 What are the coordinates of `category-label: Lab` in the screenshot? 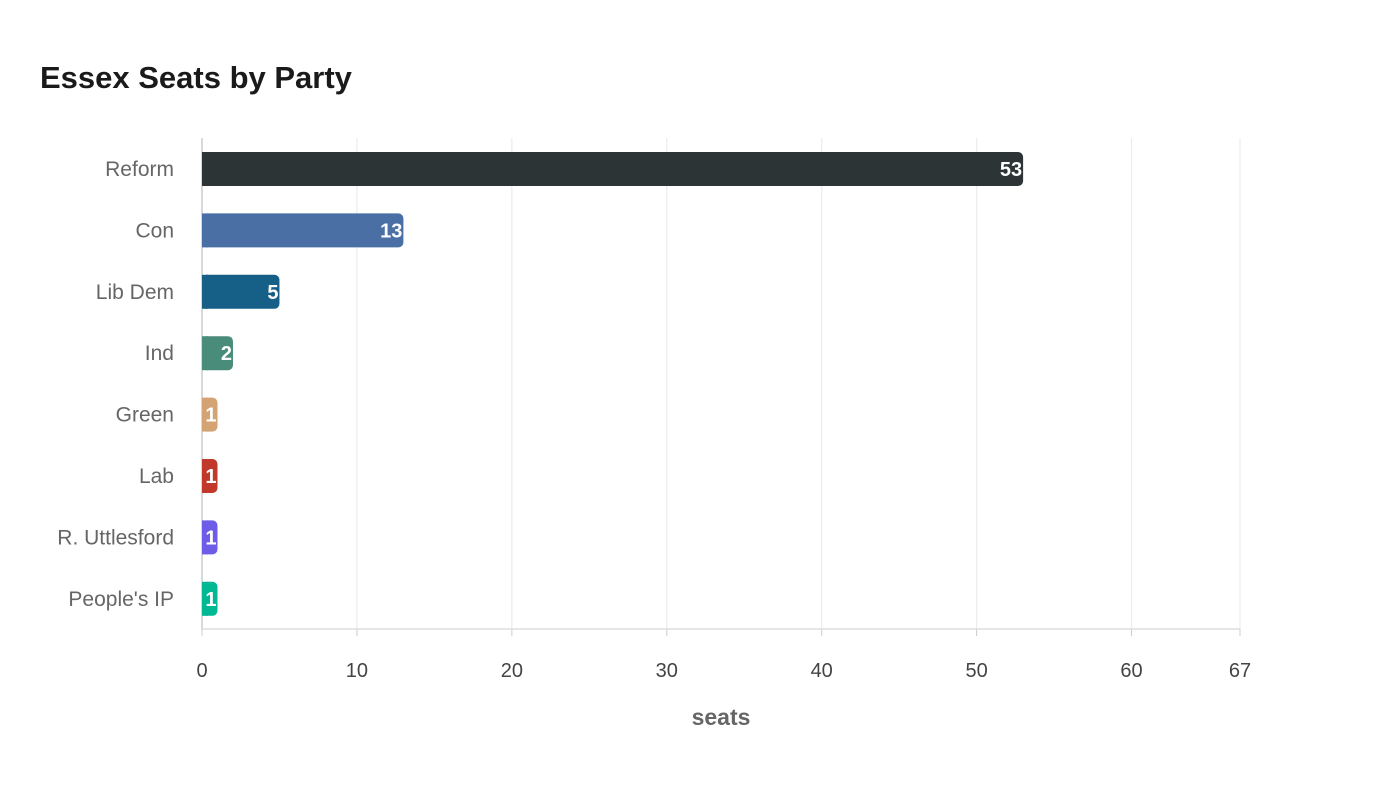 It's located at (156, 476).